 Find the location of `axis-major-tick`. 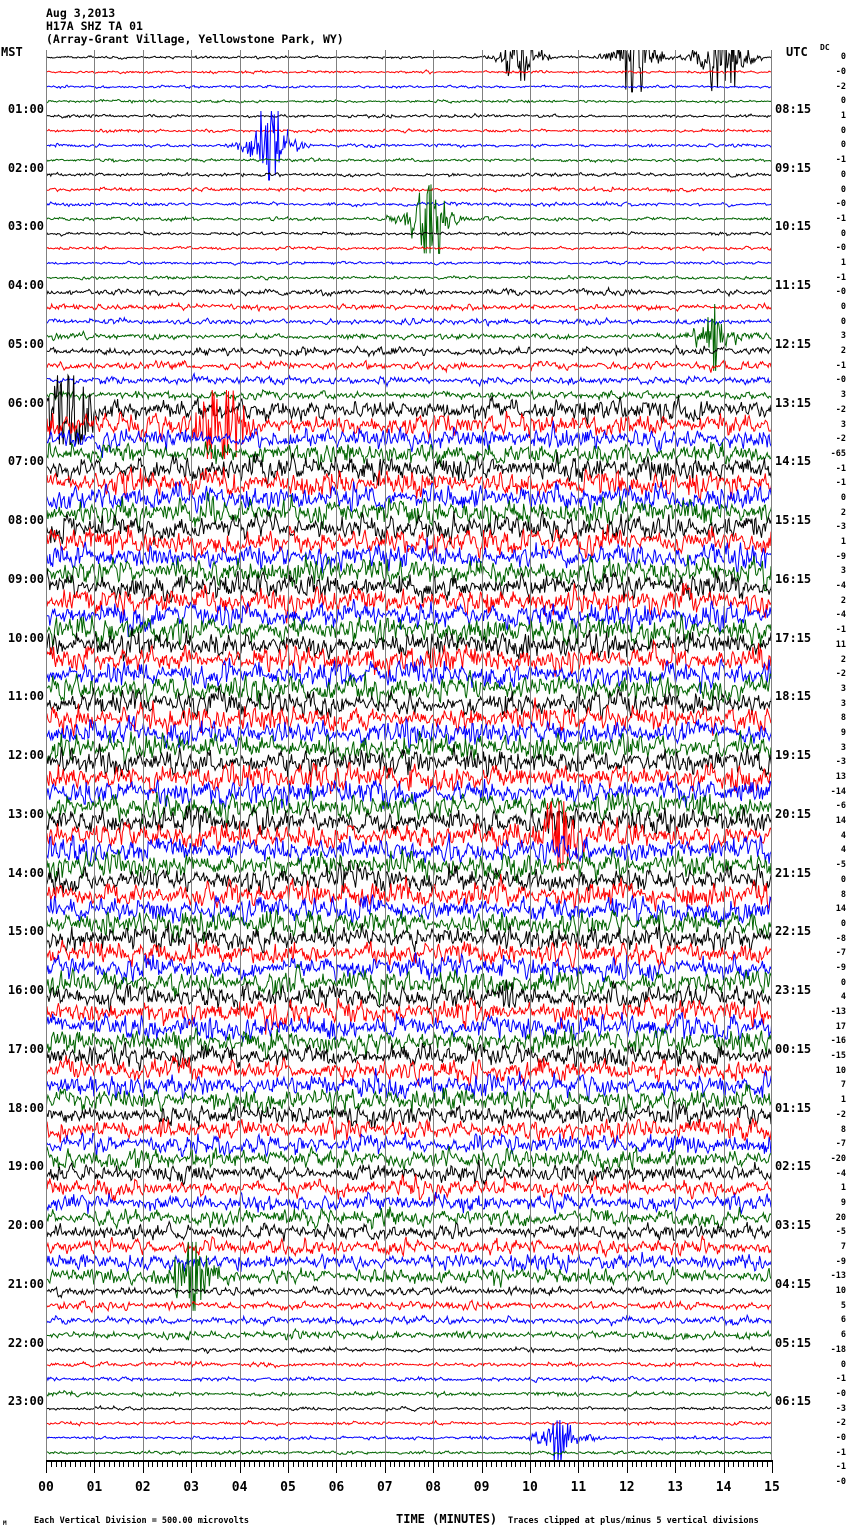

axis-major-tick is located at coordinates (288, 1466).